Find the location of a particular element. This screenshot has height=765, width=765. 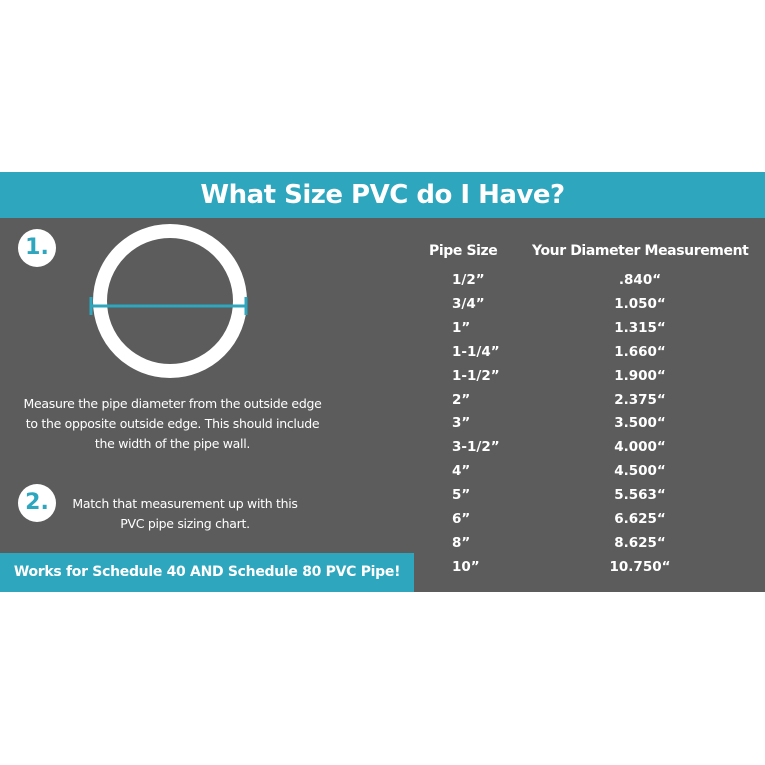

step-2-badge: 2. is located at coordinates (37, 503).